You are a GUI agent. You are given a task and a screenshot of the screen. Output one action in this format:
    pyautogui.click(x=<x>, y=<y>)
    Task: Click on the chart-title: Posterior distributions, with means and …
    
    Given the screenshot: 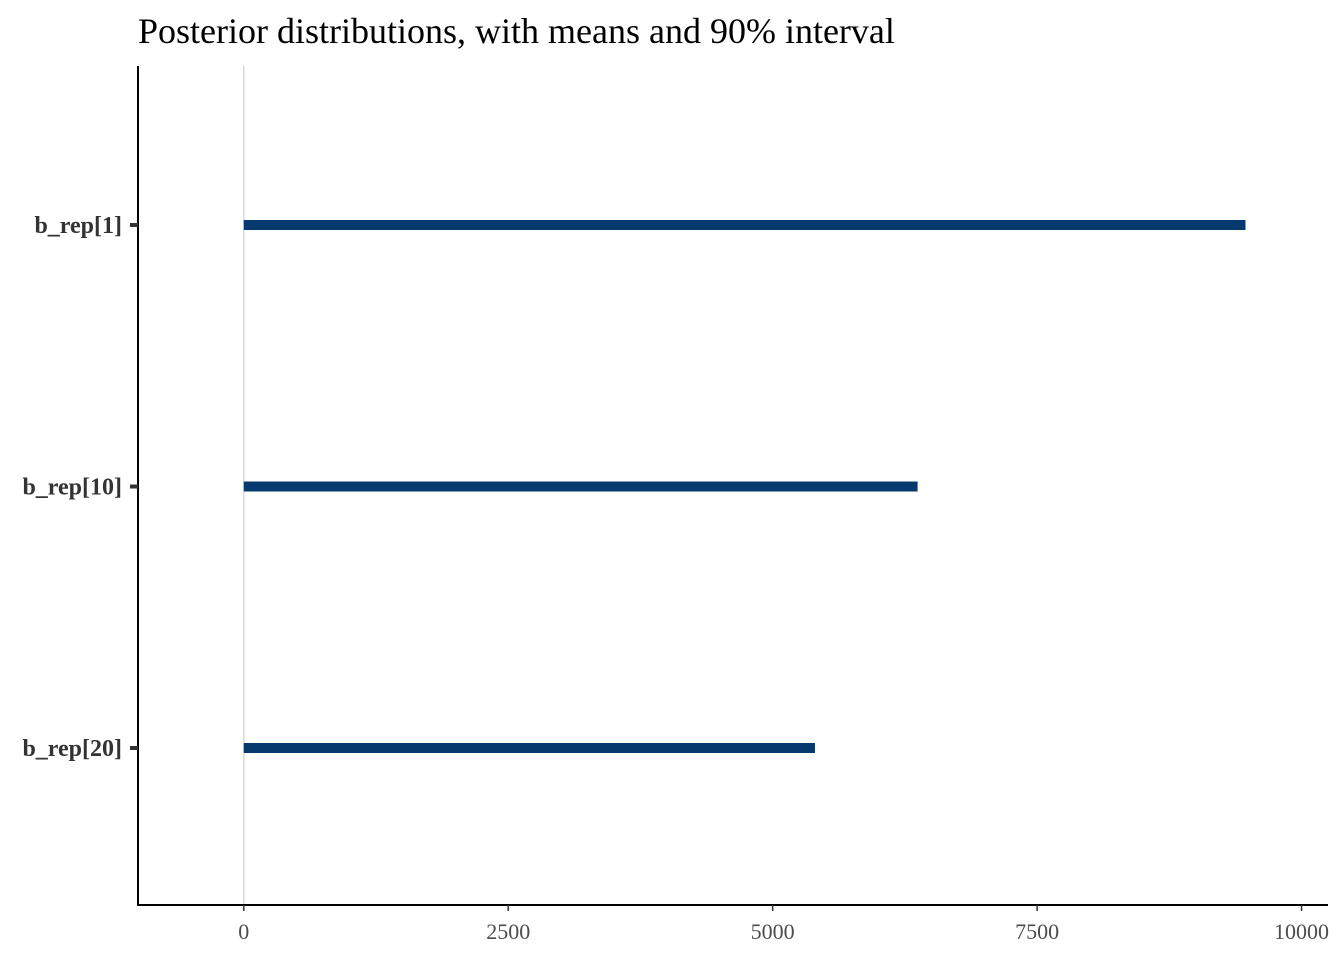 What is the action you would take?
    pyautogui.click(x=516, y=31)
    